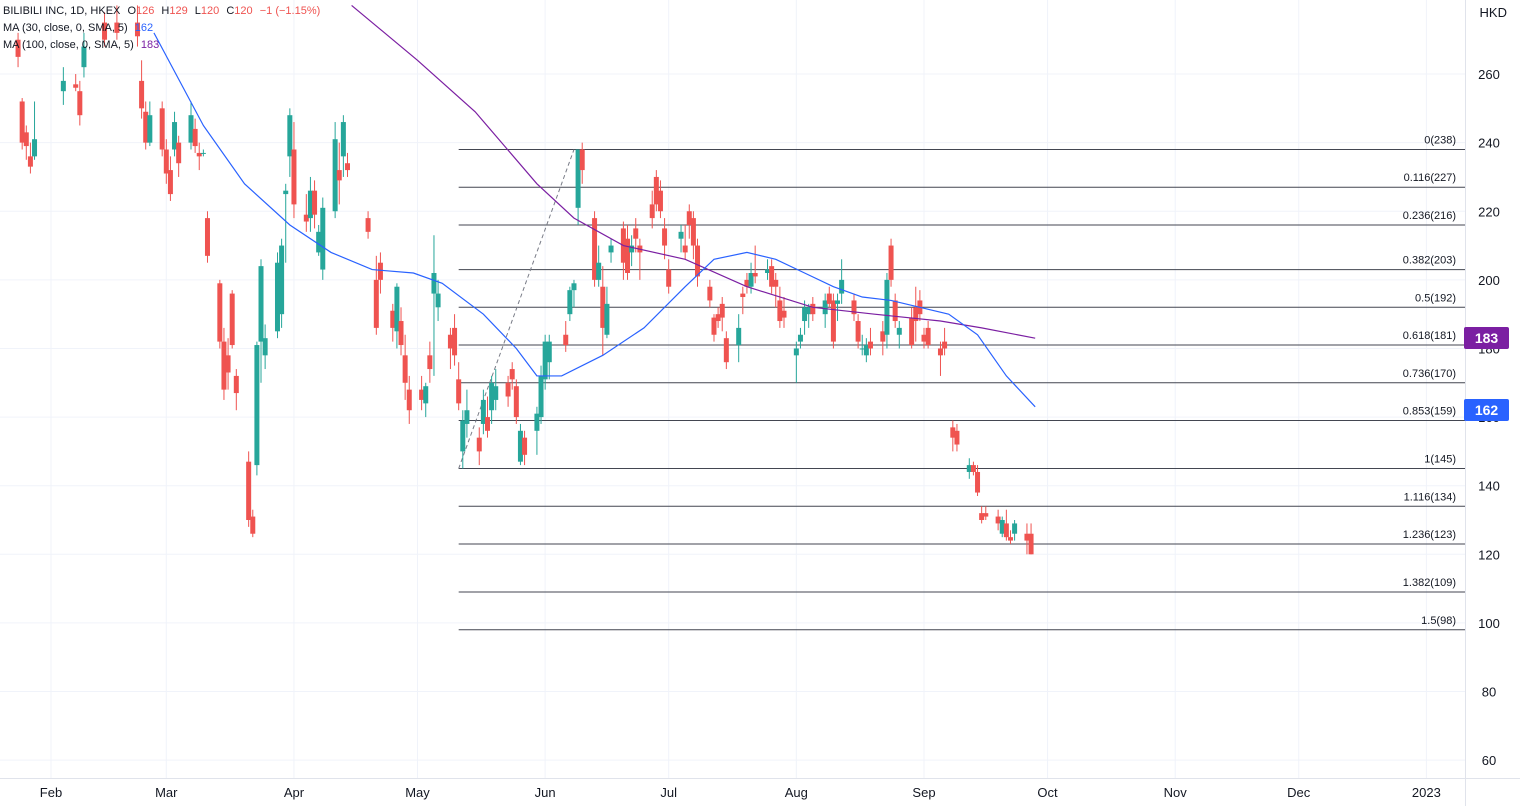 Image resolution: width=1520 pixels, height=806 pixels. What do you see at coordinates (145, 11) in the screenshot?
I see `legend-open-value: 126` at bounding box center [145, 11].